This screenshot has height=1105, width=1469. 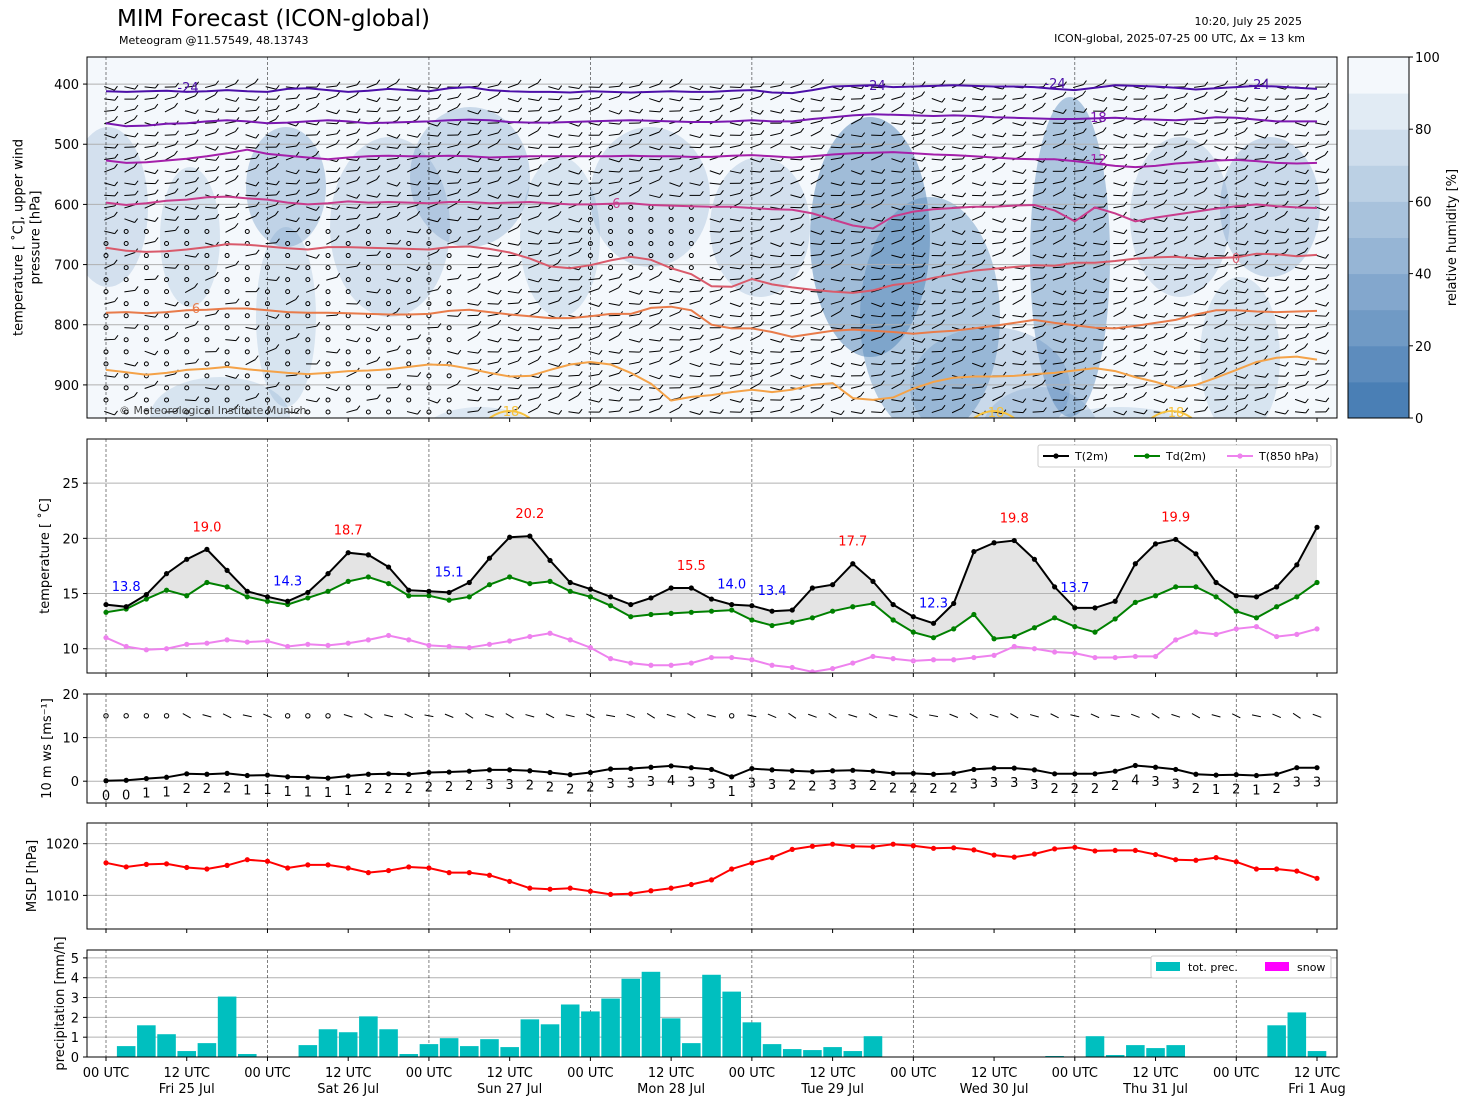 What do you see at coordinates (590, 1034) in the screenshot?
I see `precip-bar` at bounding box center [590, 1034].